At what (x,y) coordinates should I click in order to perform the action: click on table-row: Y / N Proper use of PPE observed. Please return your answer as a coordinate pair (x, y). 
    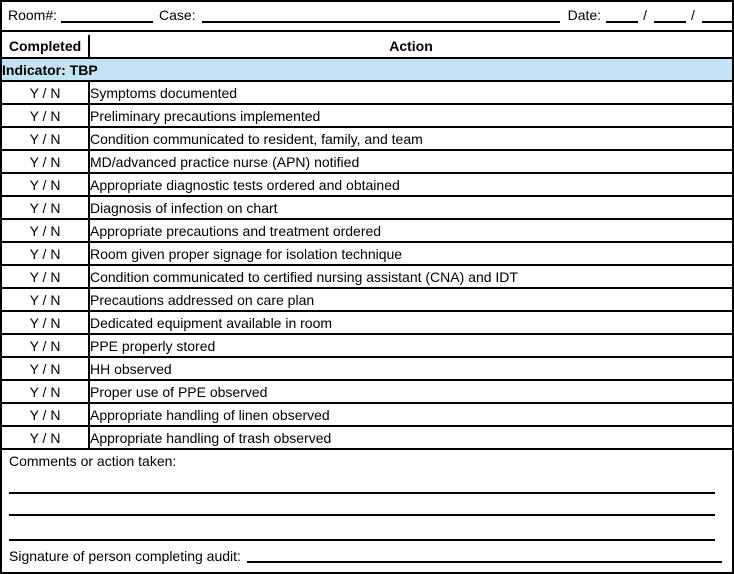
    Looking at the image, I should click on (367, 391).